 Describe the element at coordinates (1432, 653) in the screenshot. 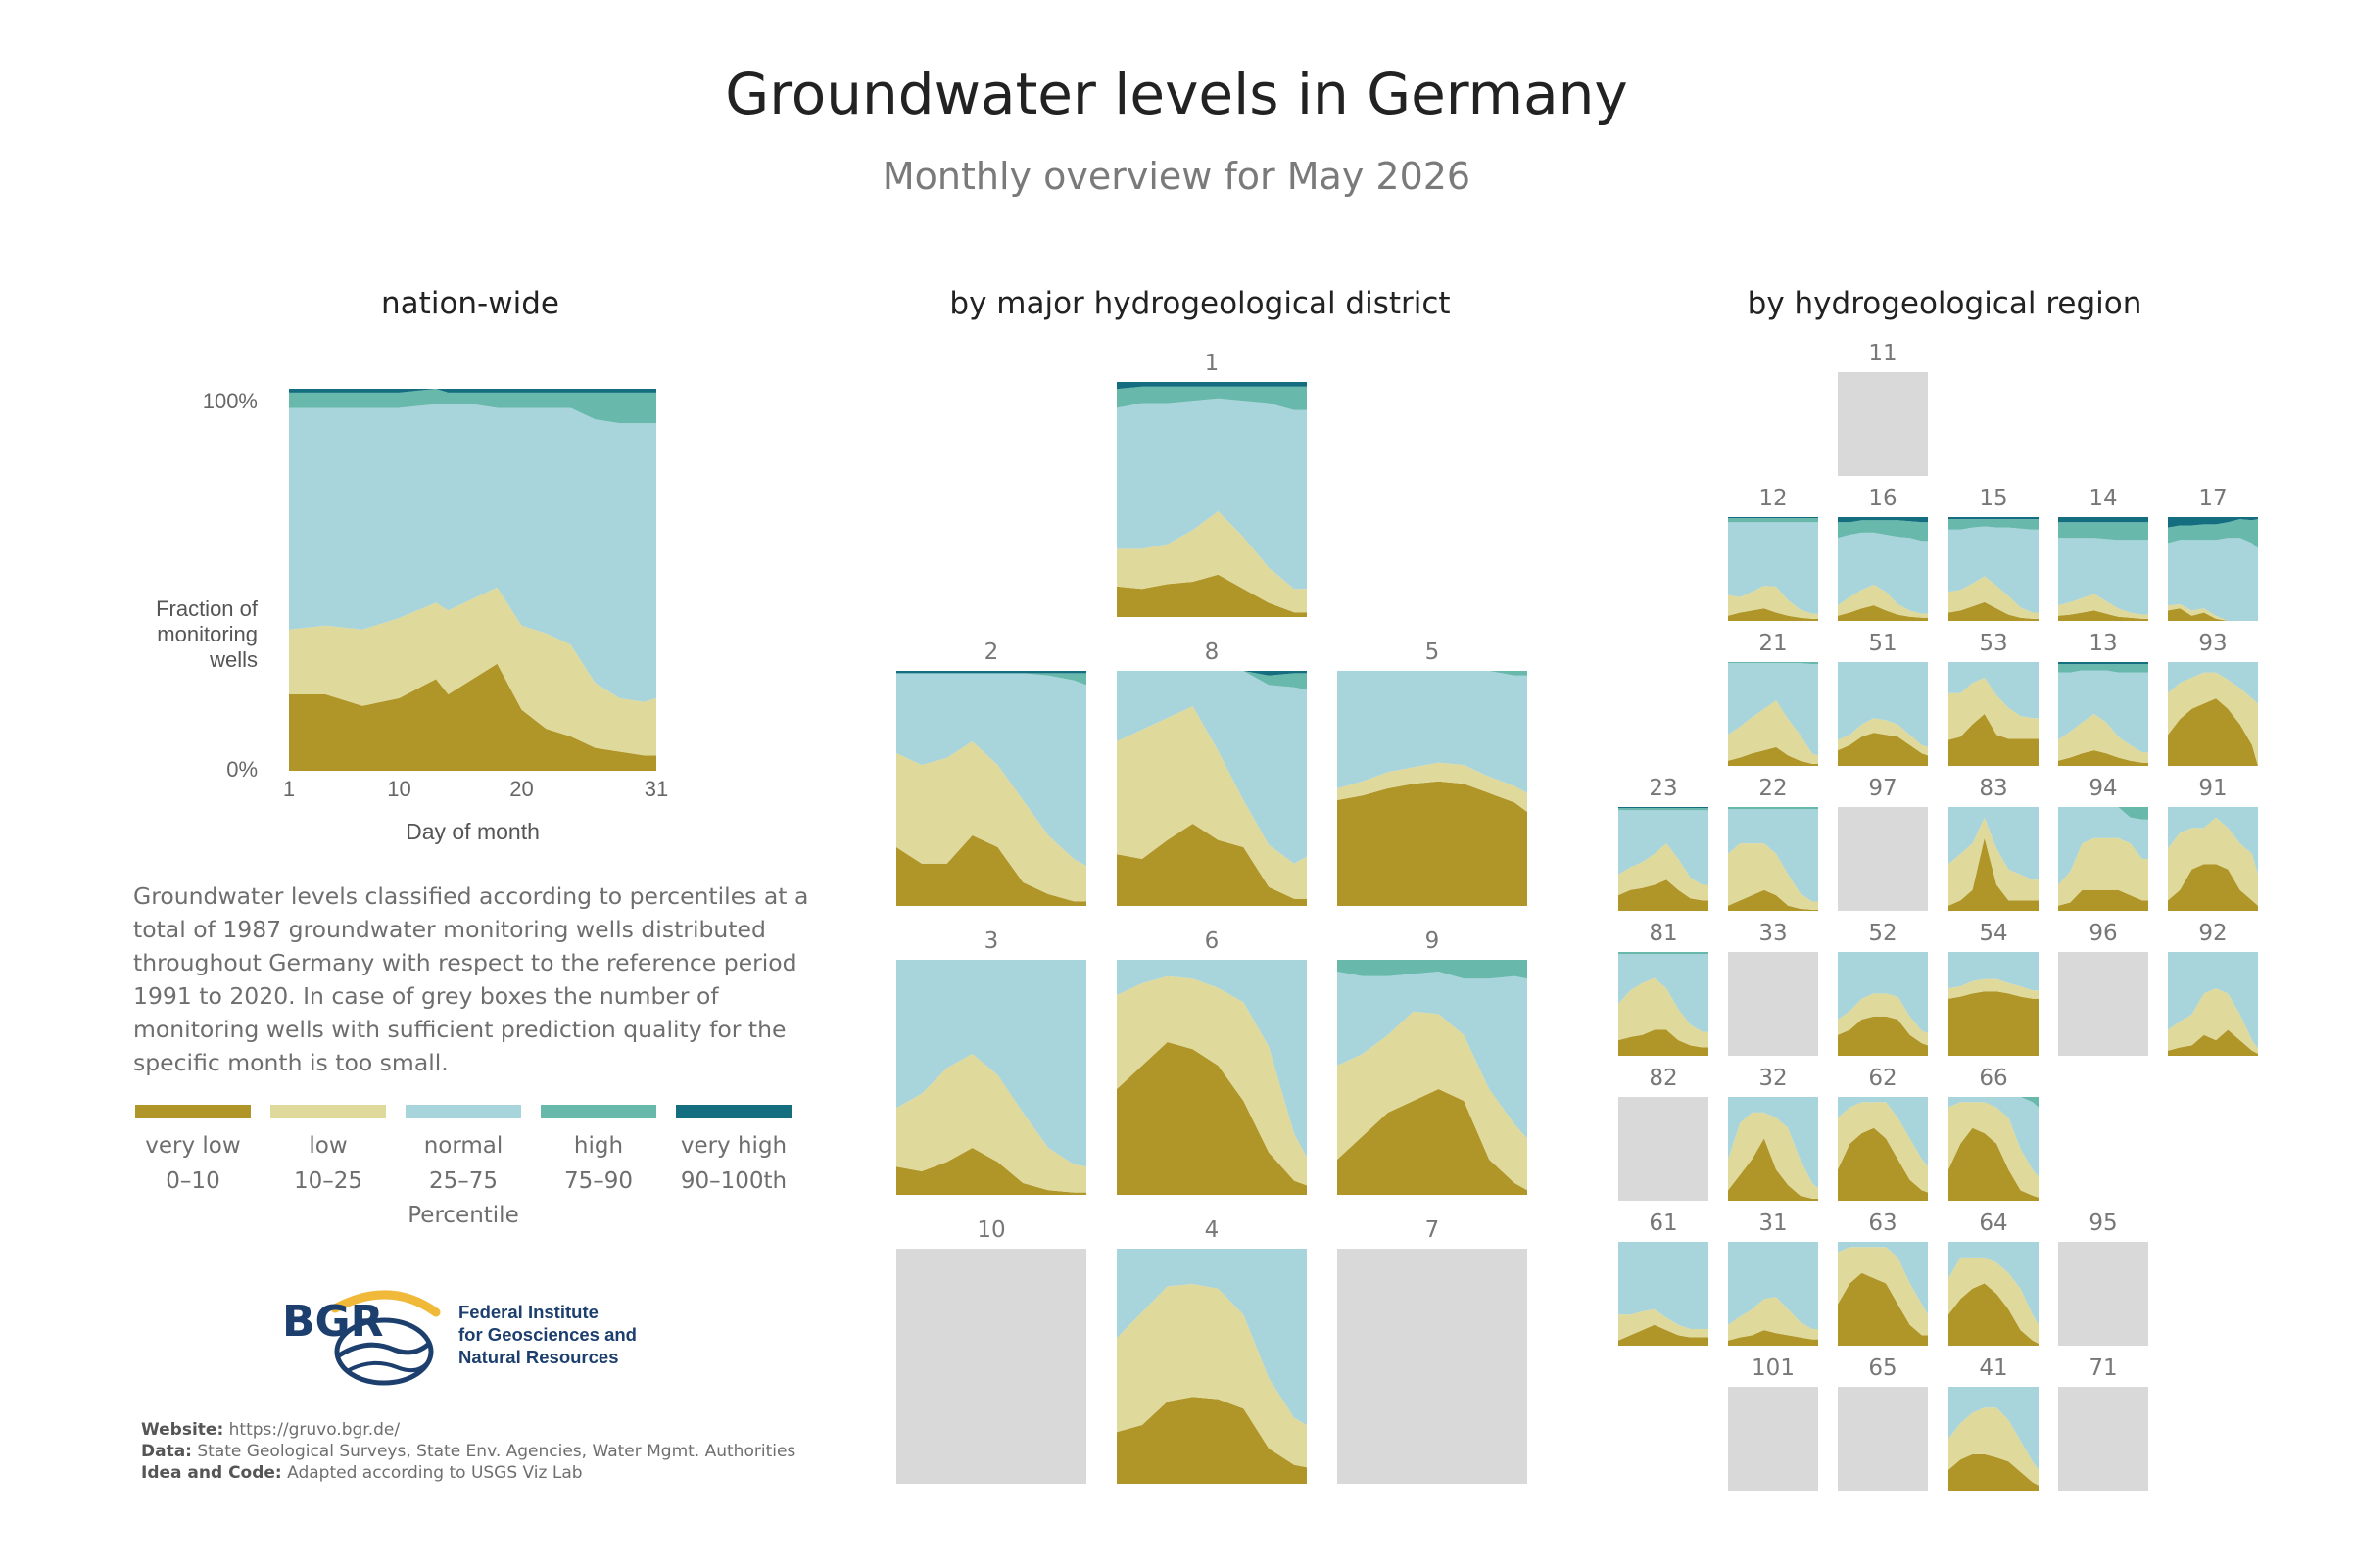

I see `district-panel-label: 5` at that location.